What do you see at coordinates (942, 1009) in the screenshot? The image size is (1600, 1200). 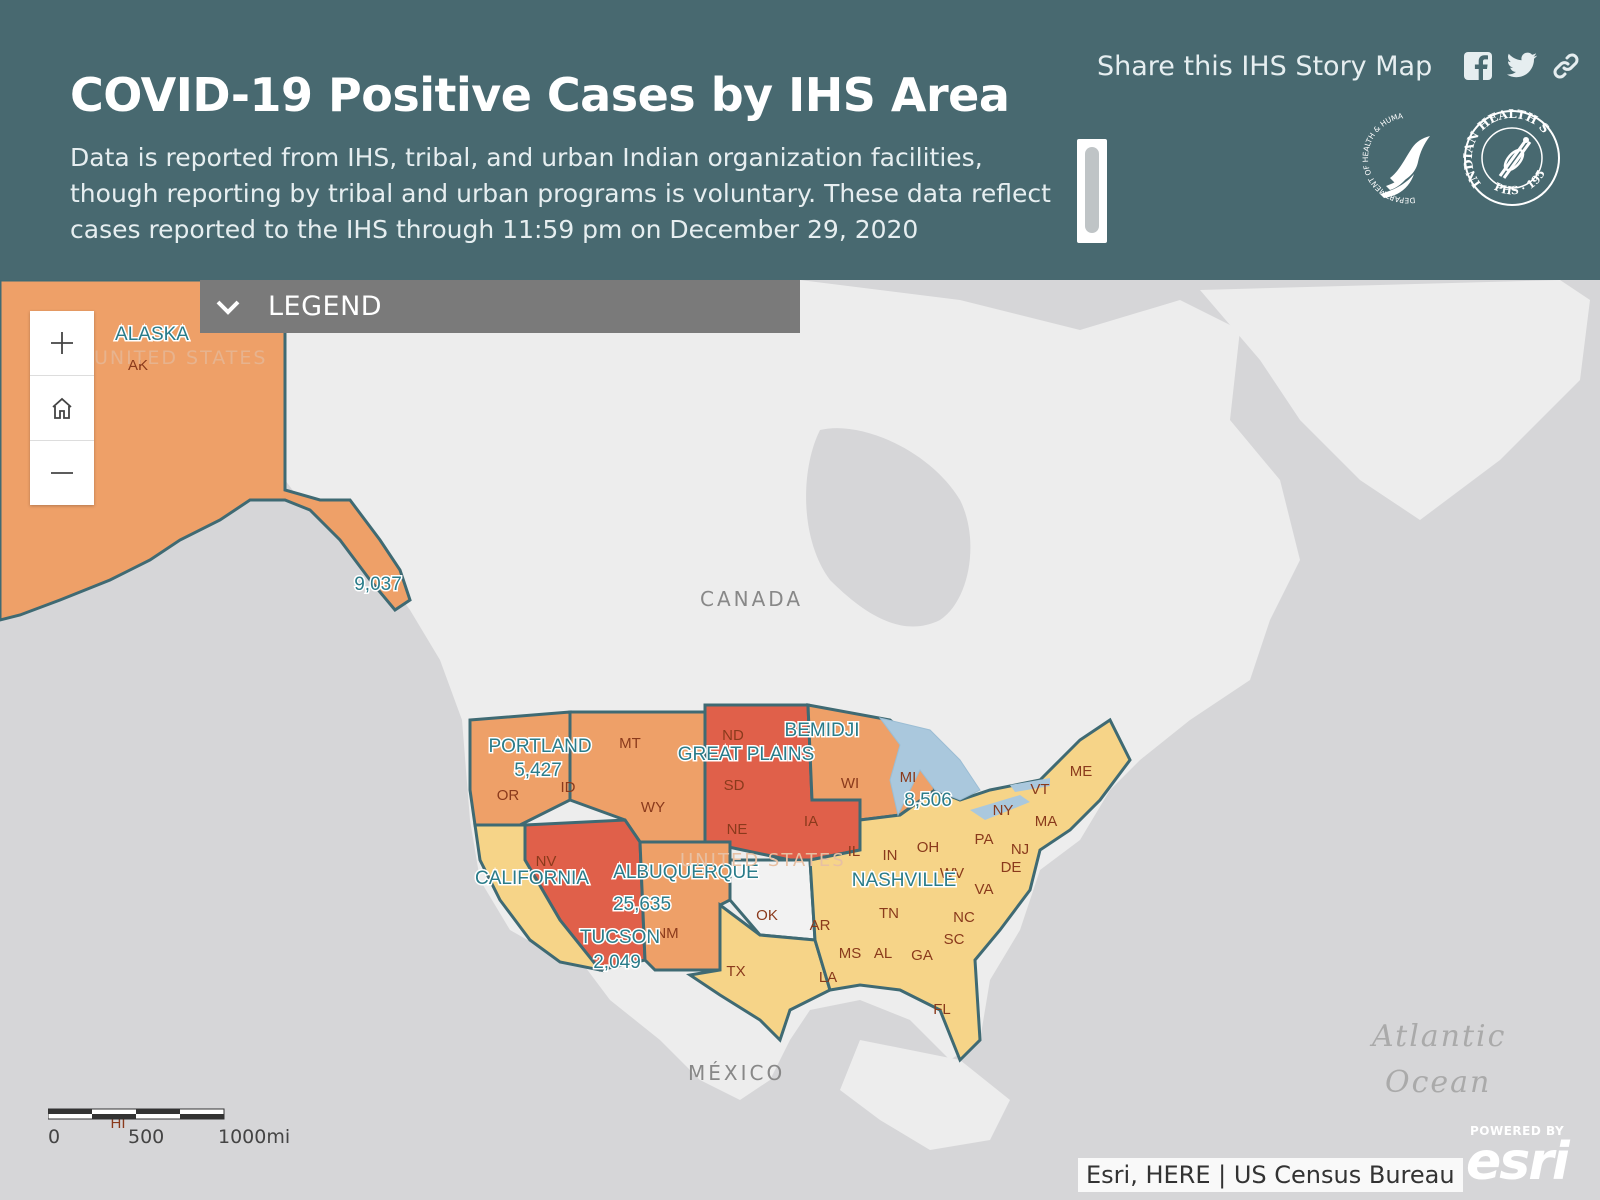 I see `state-label-fl: FL` at bounding box center [942, 1009].